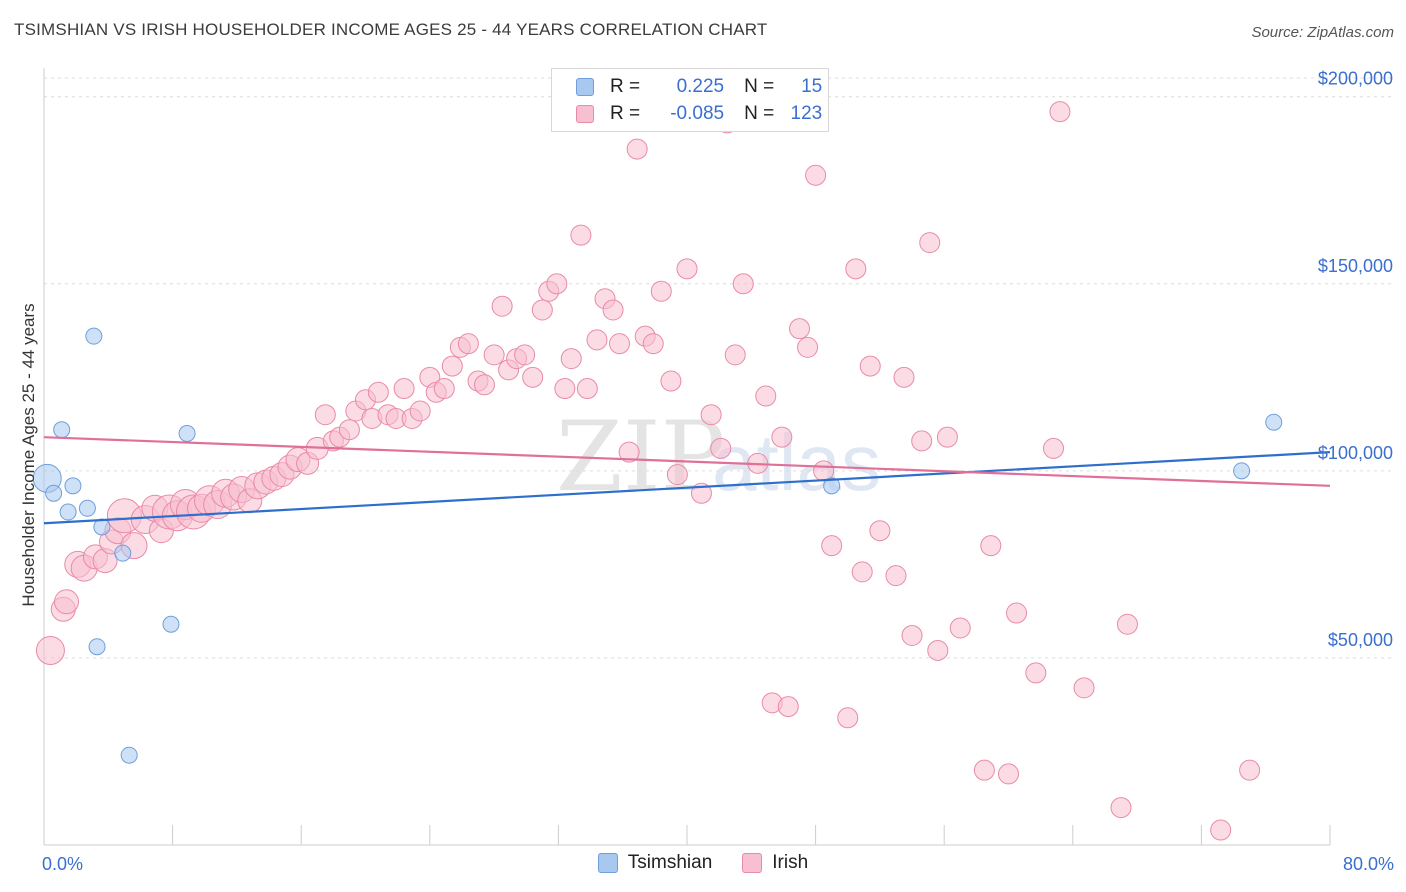  What do you see at coordinates (790, 862) in the screenshot?
I see `series-label-irish: Irish` at bounding box center [790, 862].